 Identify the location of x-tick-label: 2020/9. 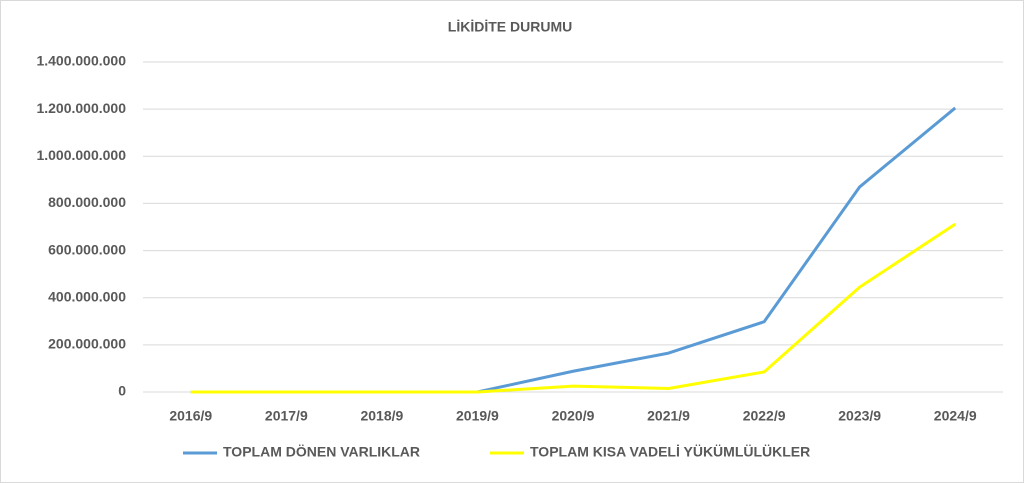
(573, 416).